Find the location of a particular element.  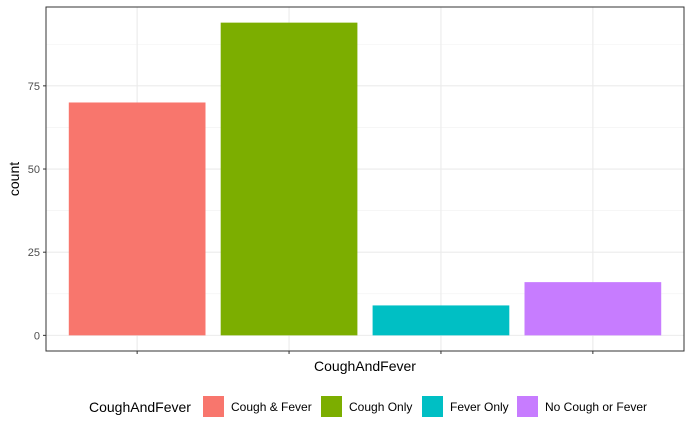

legend-label-cough-fever: Cough & Fever is located at coordinates (271, 407).